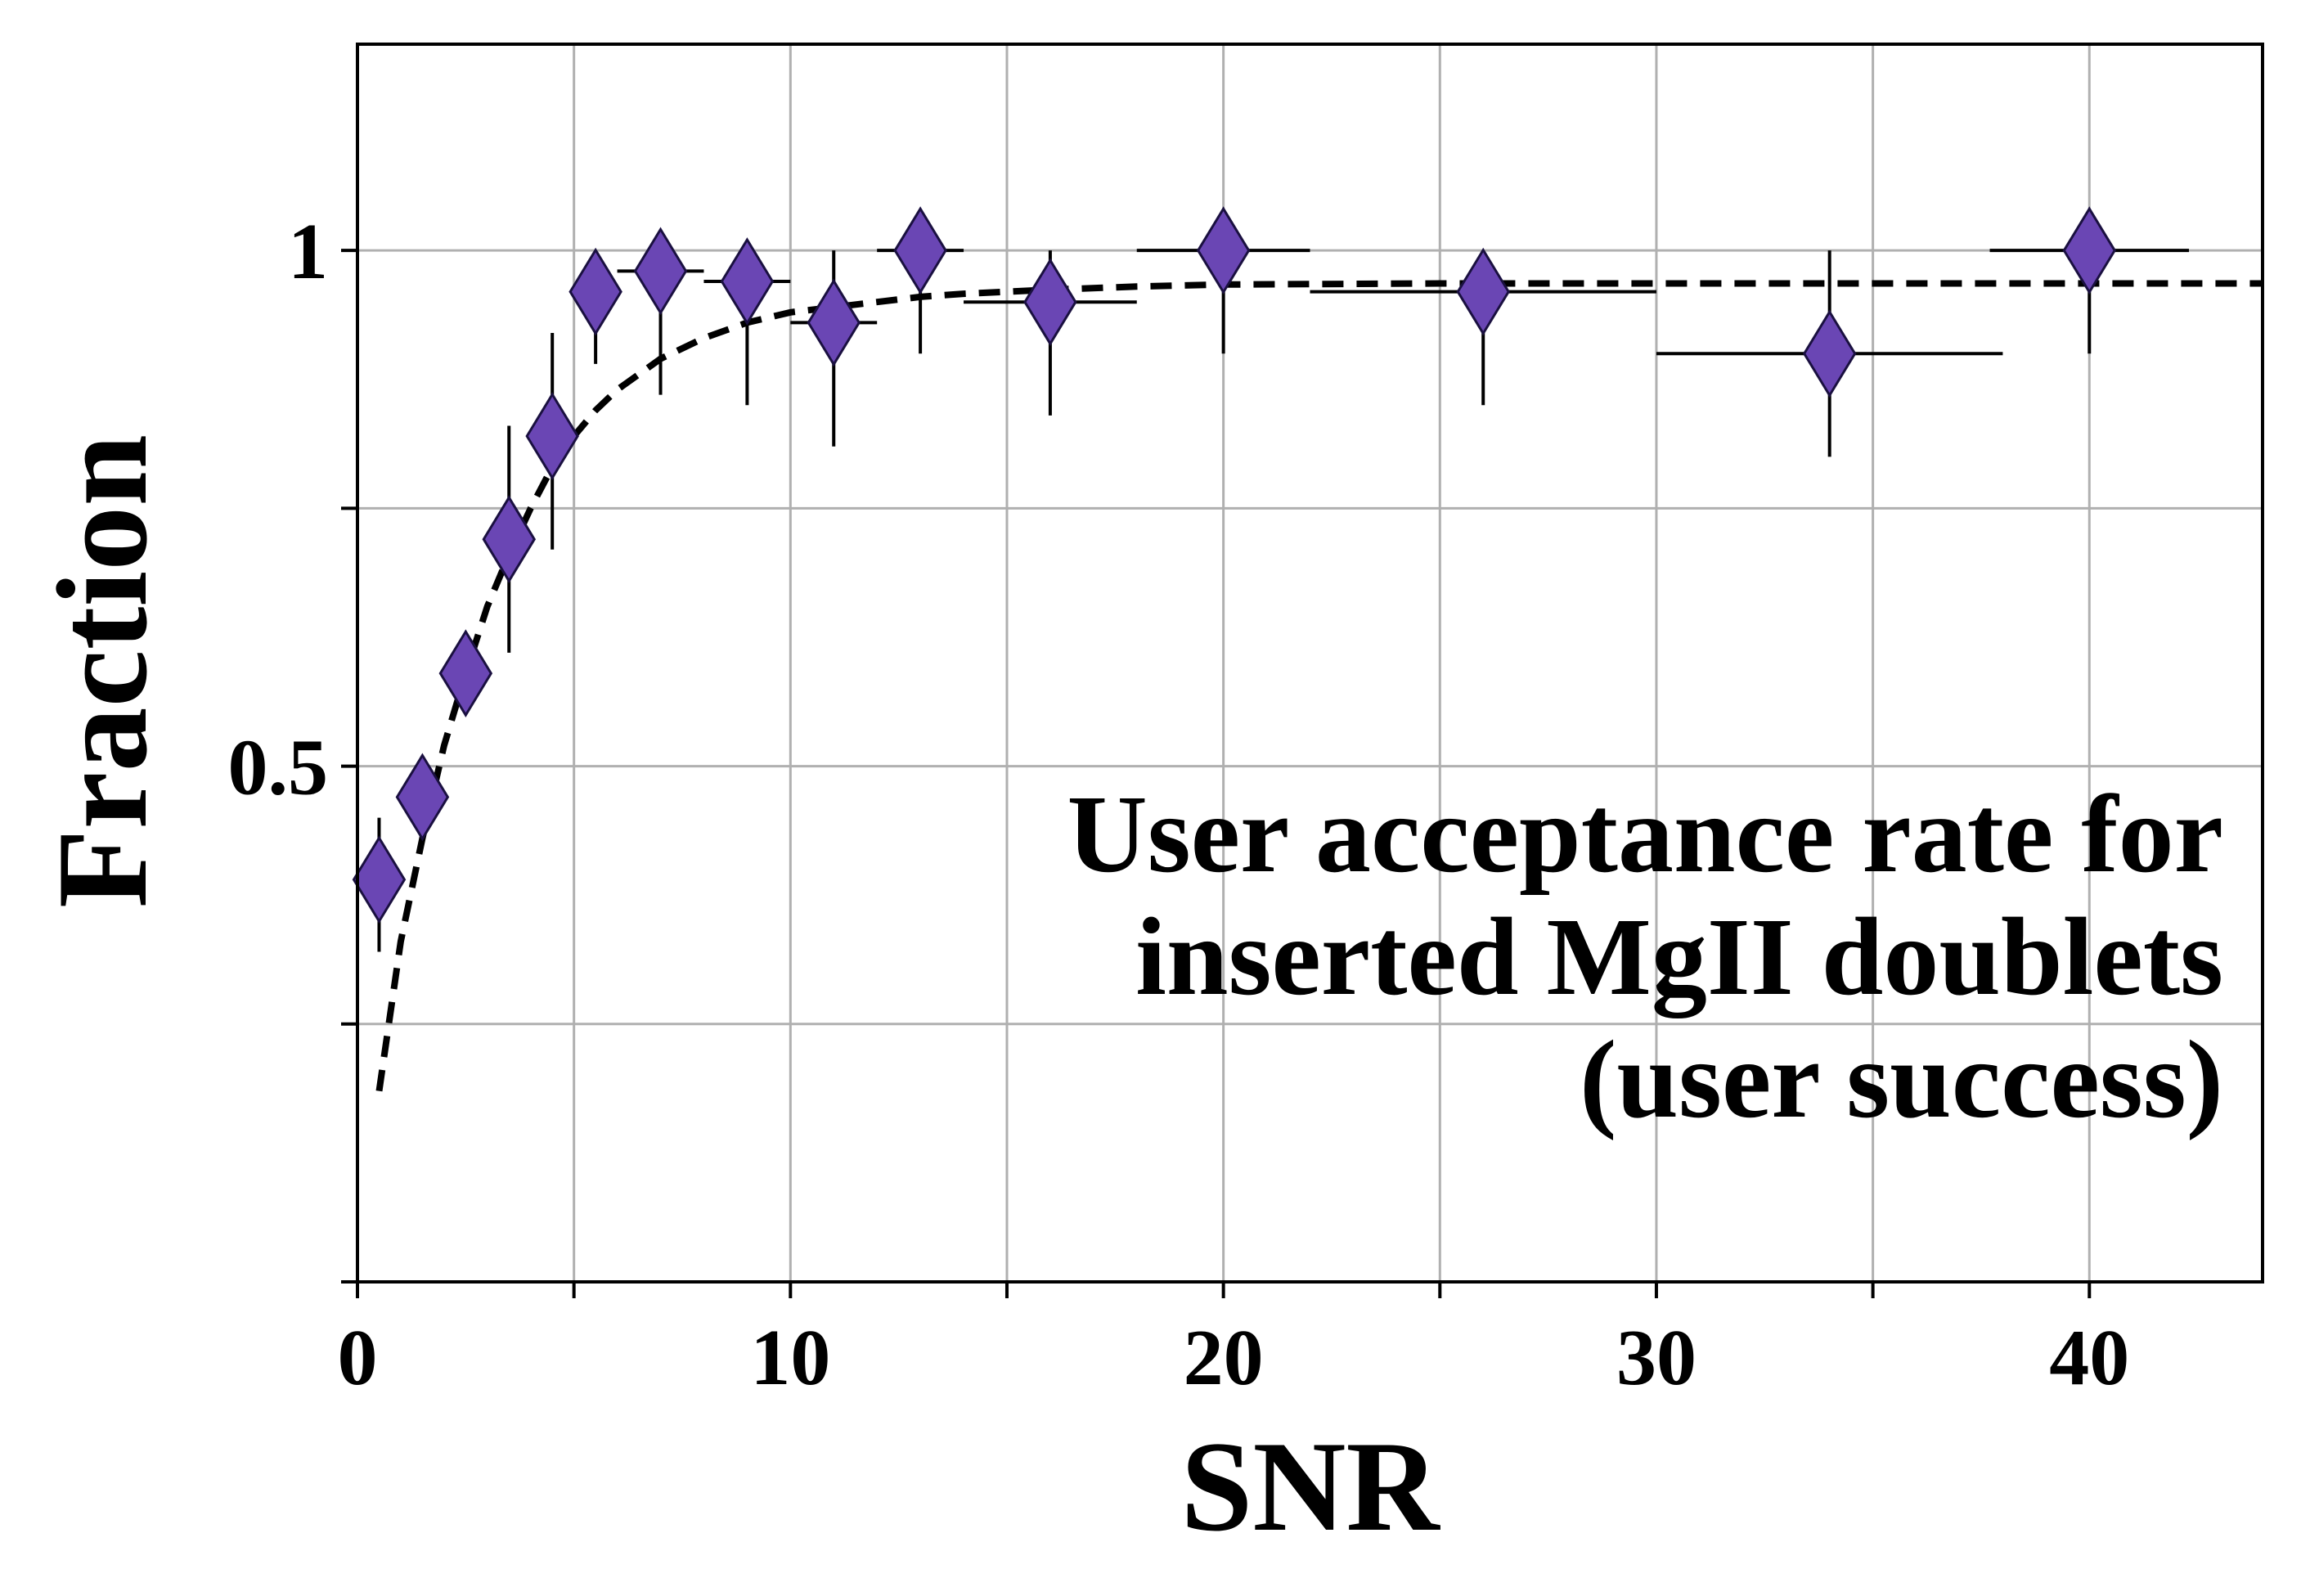 The image size is (2301, 1596). I want to click on annotation-line: inserted MgII doublets, so click(1679, 957).